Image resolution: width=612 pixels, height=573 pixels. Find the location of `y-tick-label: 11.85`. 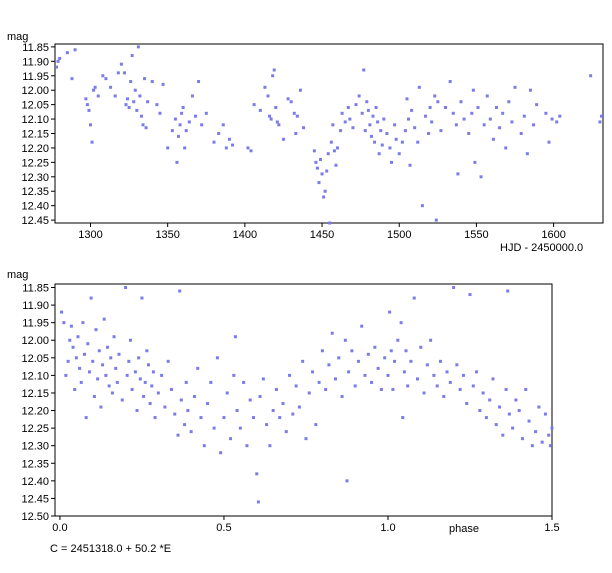

y-tick-label: 11.85 is located at coordinates (35, 48).